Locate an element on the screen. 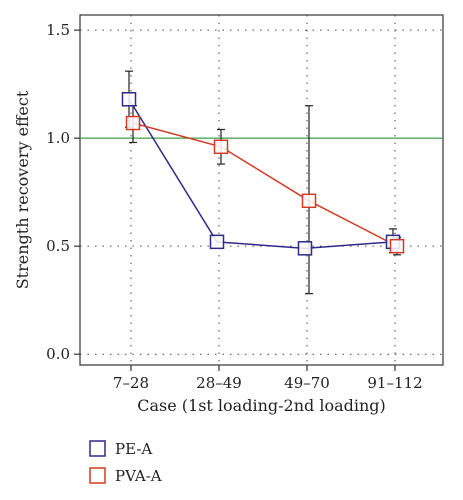 The width and height of the screenshot is (463, 500). y-tick-label: 1.0 is located at coordinates (58, 138).